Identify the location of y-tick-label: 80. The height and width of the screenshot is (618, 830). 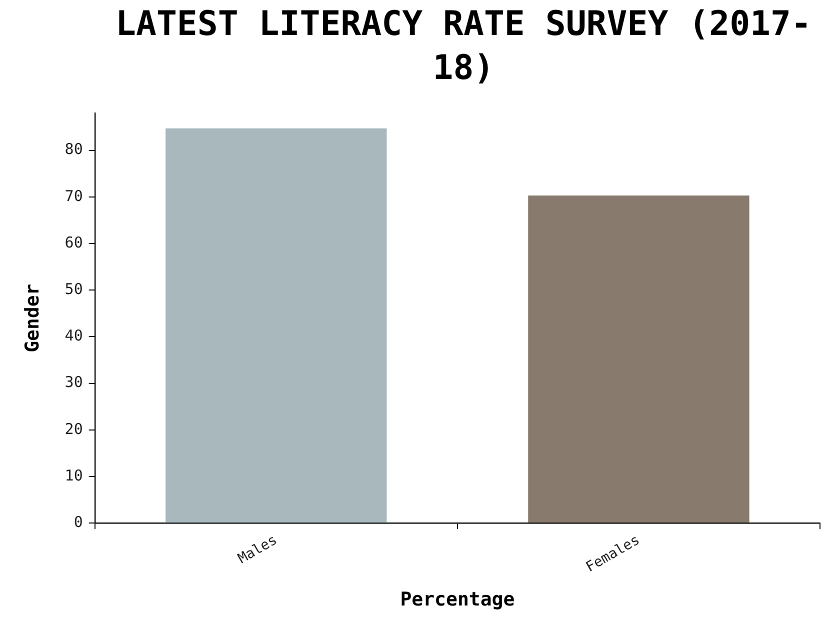
(73, 149).